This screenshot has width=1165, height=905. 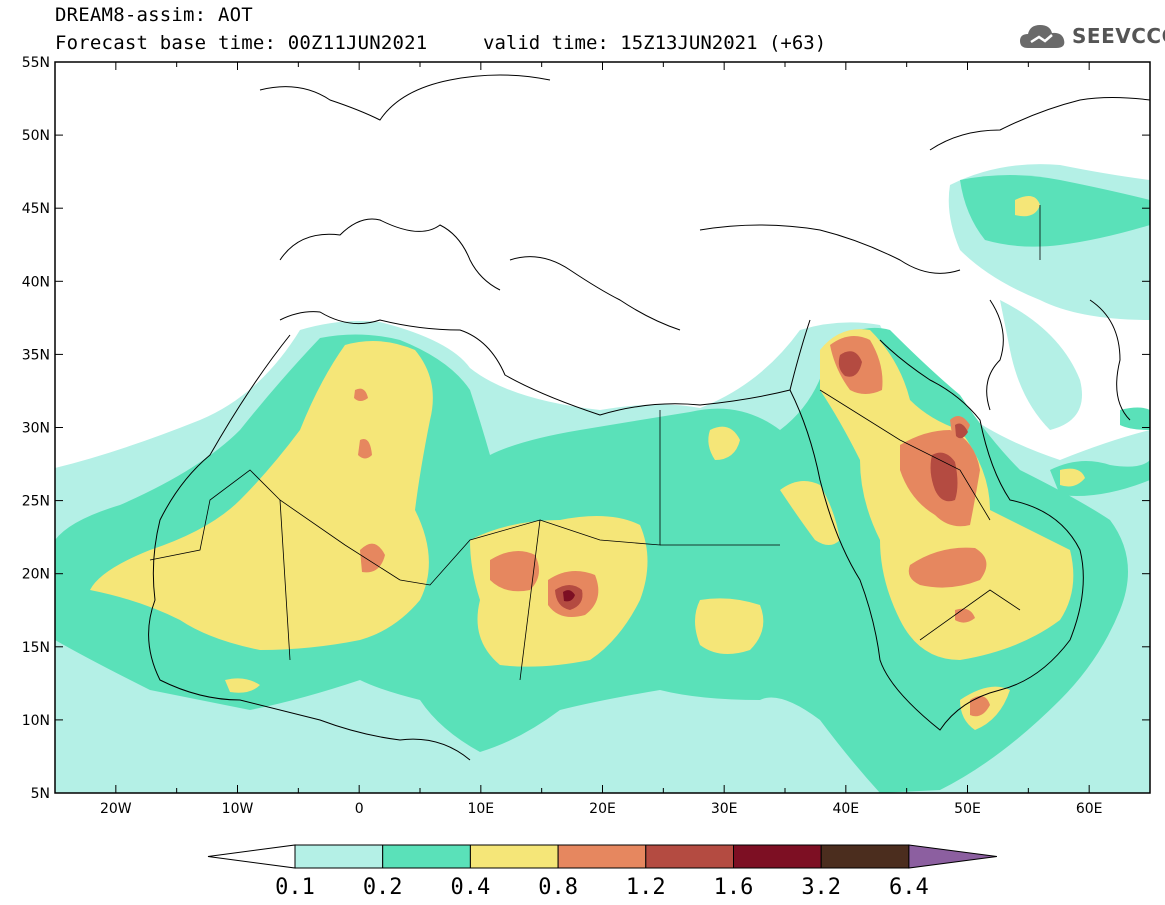 I want to click on colorbar-label: 1.6, so click(x=734, y=887).